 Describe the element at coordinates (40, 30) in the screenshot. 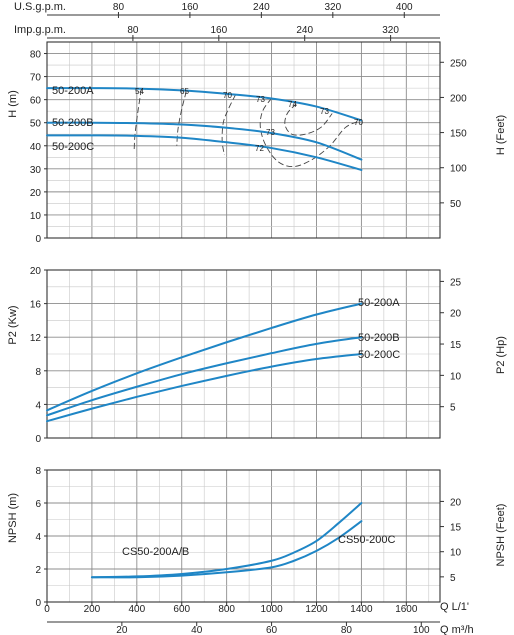

I see `impgpm-axis-label: Imp.g.p.m.` at that location.